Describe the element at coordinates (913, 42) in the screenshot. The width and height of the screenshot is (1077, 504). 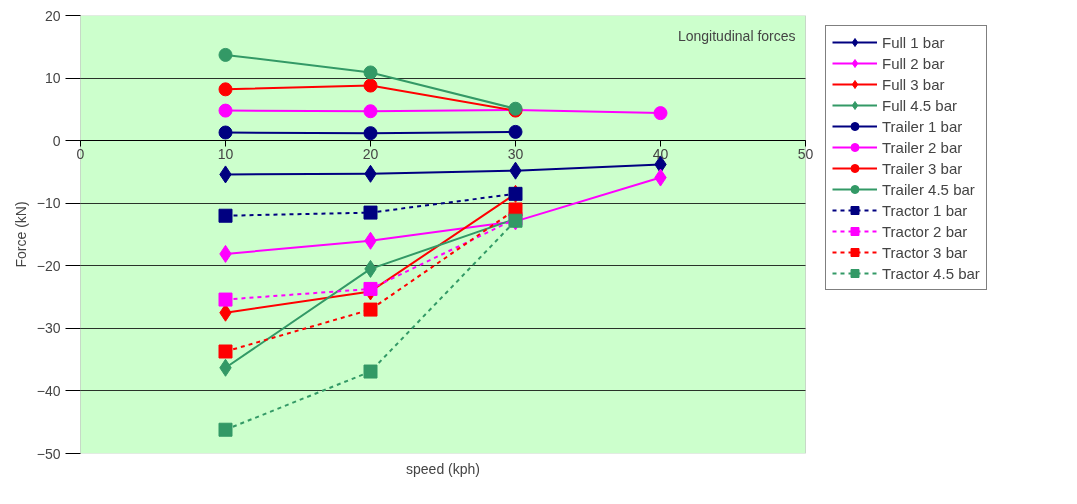
I see `legend-label: Full 1 bar` at that location.